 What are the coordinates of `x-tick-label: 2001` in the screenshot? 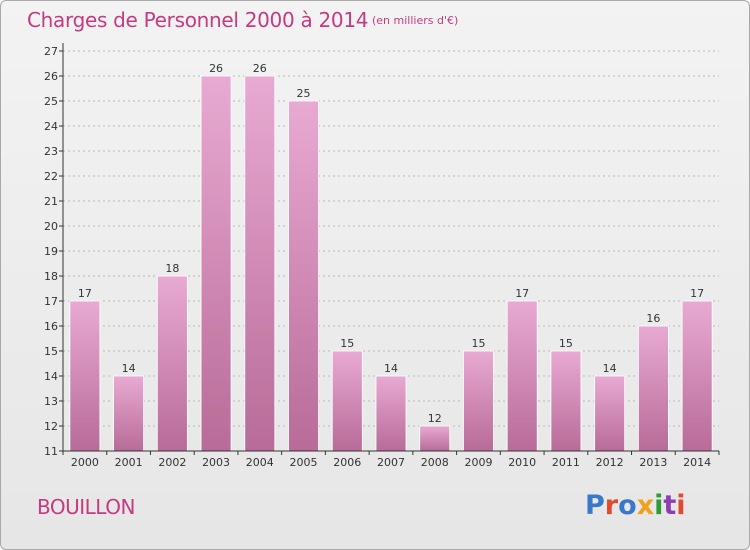 It's located at (129, 462).